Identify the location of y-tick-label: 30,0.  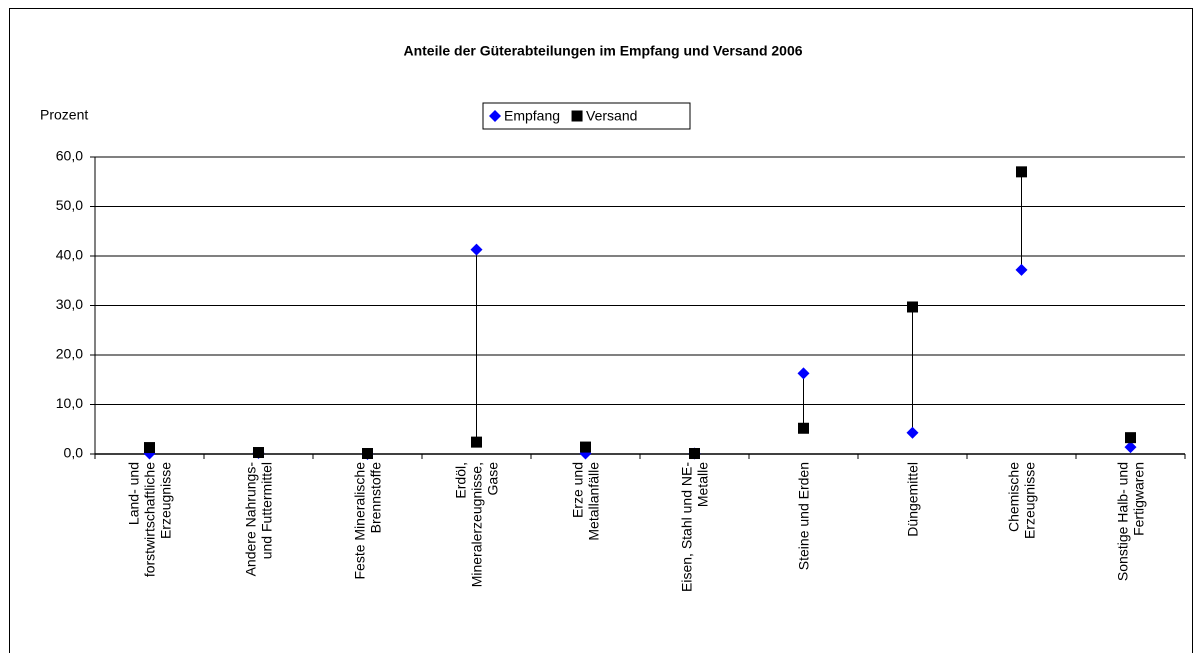
(69, 304).